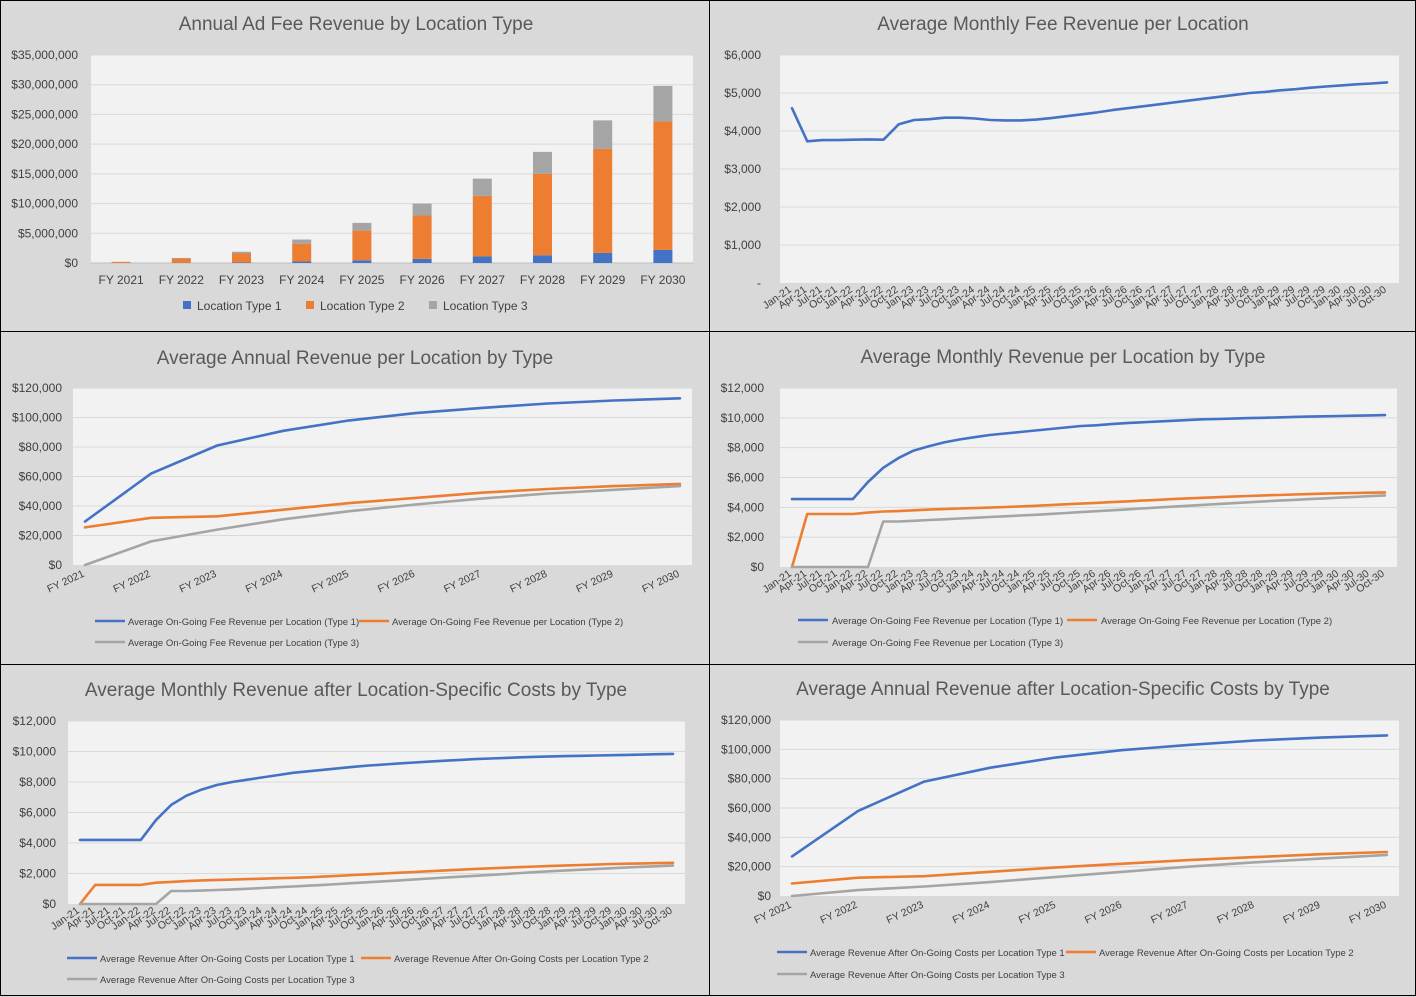  I want to click on y-tick-label: $20,000, so click(750, 867).